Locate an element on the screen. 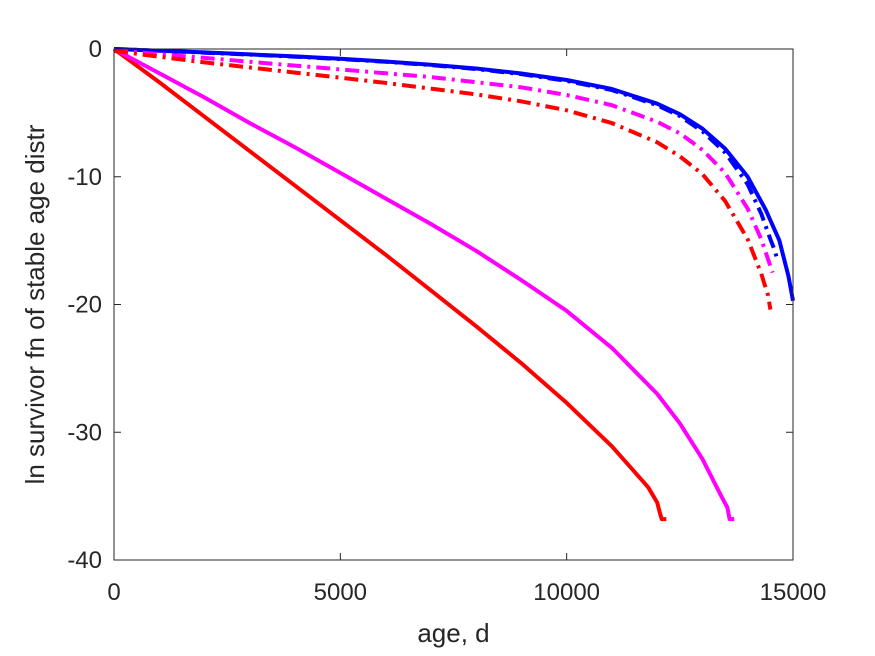 The image size is (875, 656). y-tick-label: -40 is located at coordinates (84, 560).